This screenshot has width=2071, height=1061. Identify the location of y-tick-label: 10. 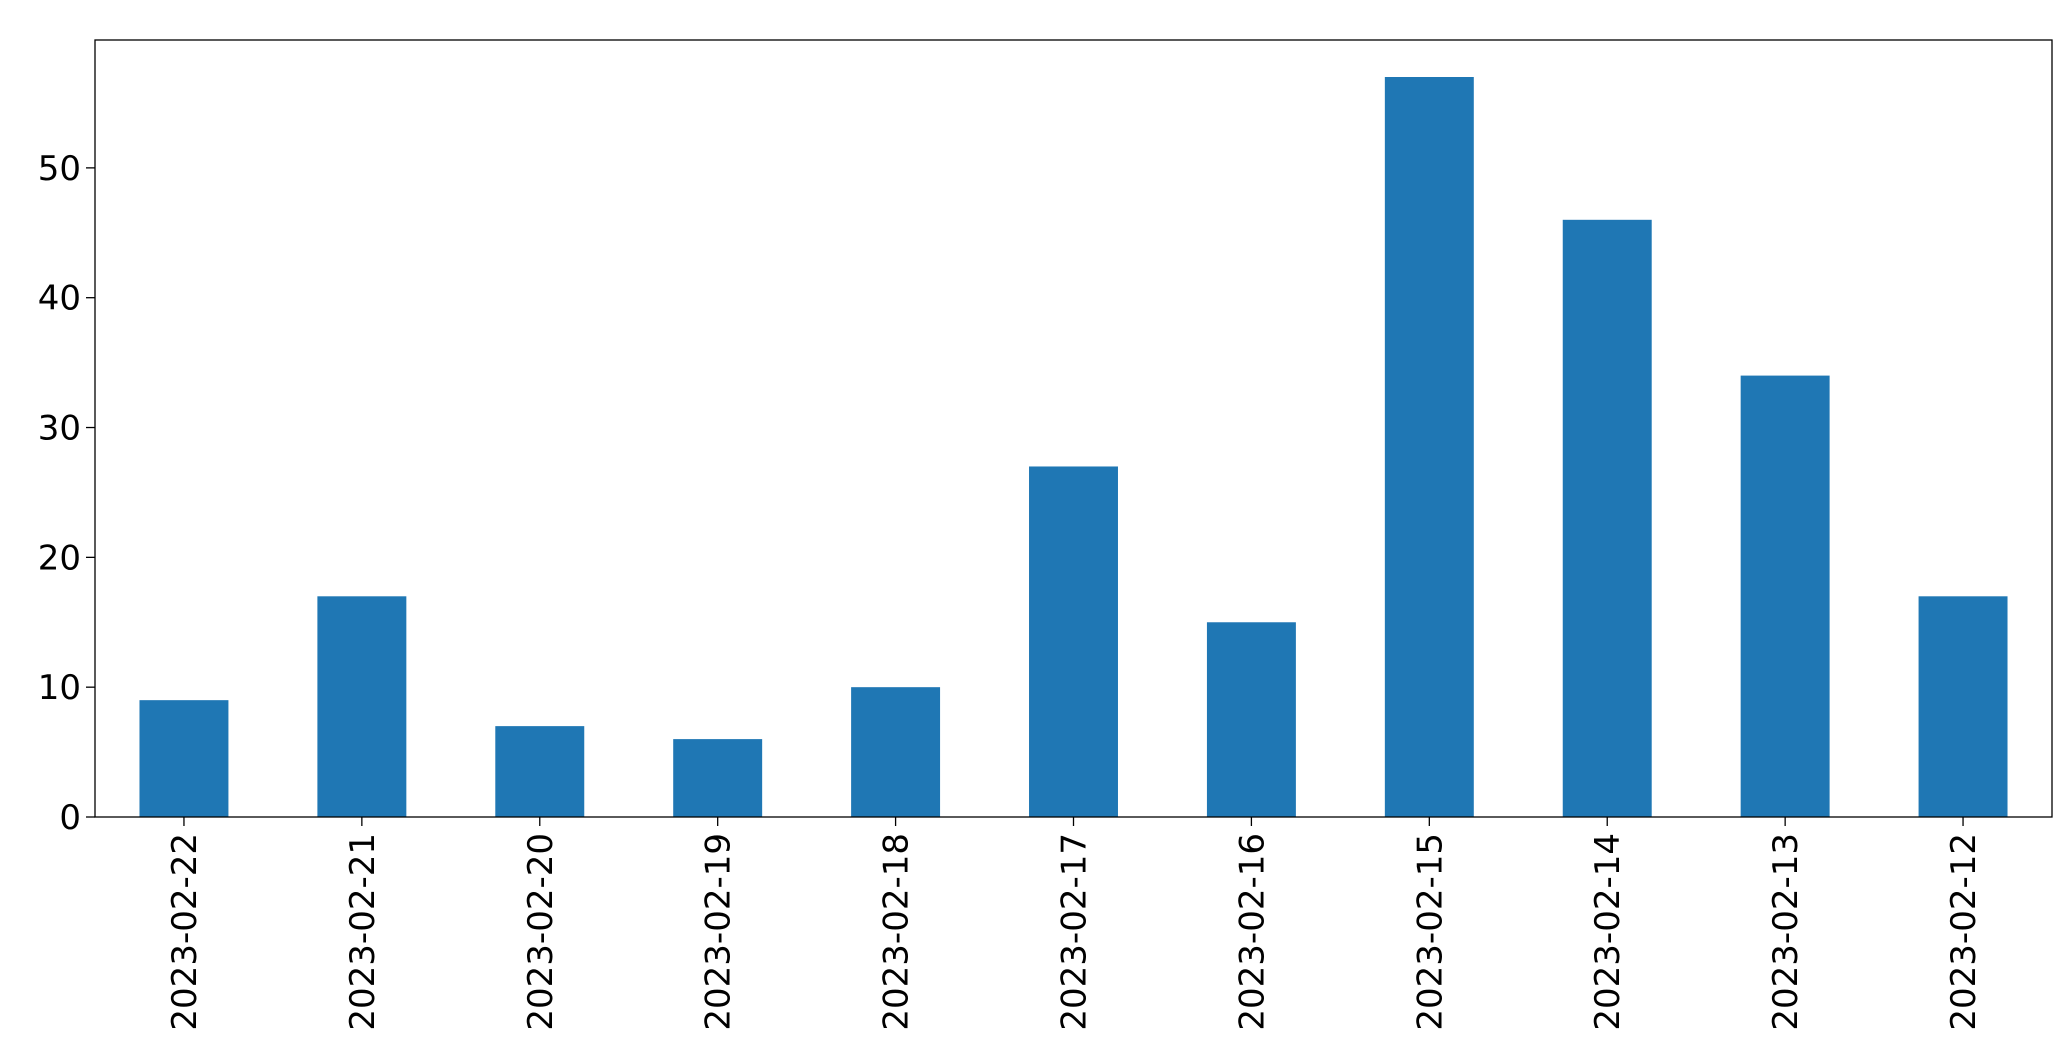
(59, 688).